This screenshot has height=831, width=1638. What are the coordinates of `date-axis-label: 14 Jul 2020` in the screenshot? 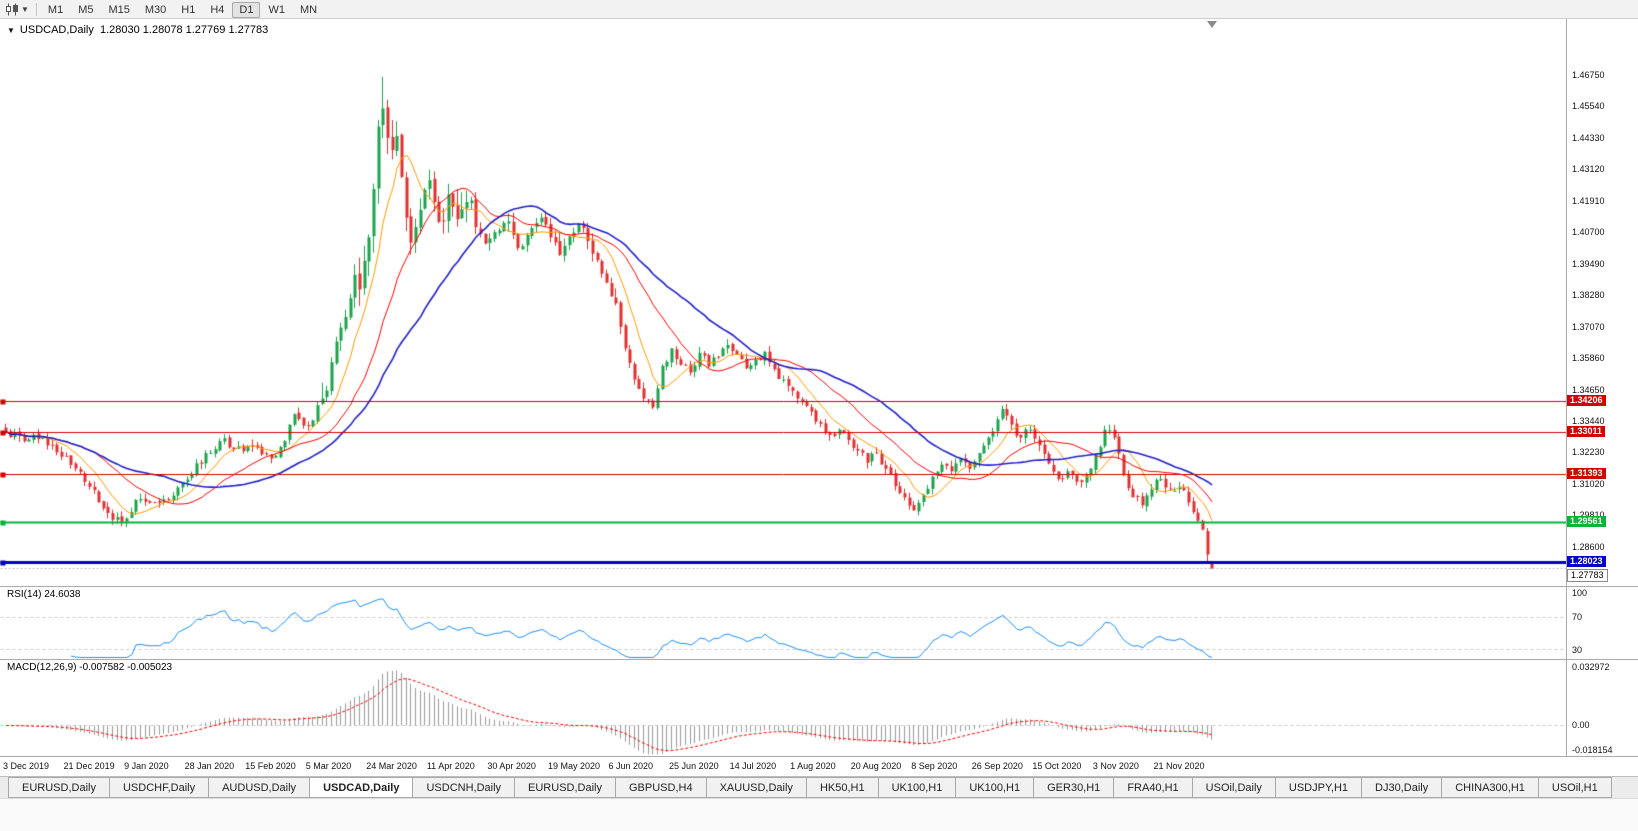 It's located at (753, 766).